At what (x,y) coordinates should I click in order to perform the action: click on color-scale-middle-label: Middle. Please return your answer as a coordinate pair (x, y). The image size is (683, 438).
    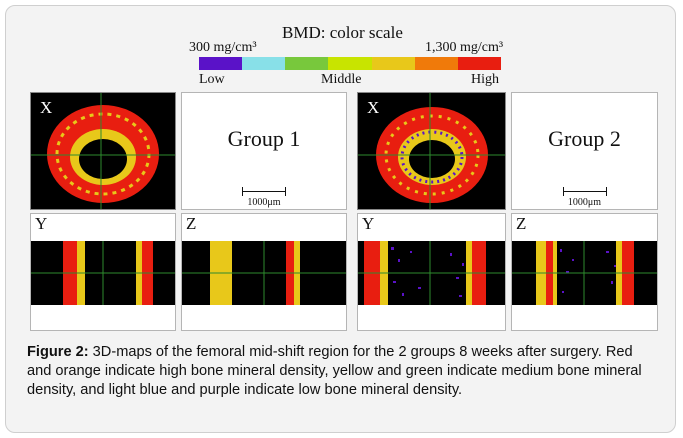
    Looking at the image, I should click on (341, 79).